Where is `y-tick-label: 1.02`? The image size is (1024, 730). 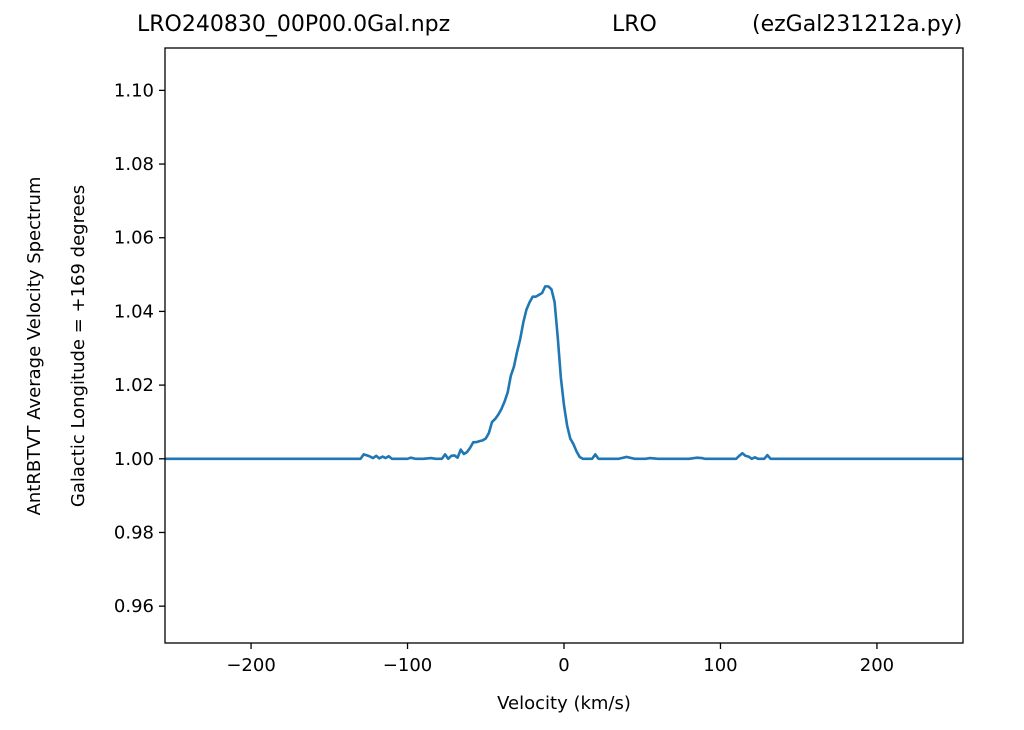 y-tick-label: 1.02 is located at coordinates (134, 385).